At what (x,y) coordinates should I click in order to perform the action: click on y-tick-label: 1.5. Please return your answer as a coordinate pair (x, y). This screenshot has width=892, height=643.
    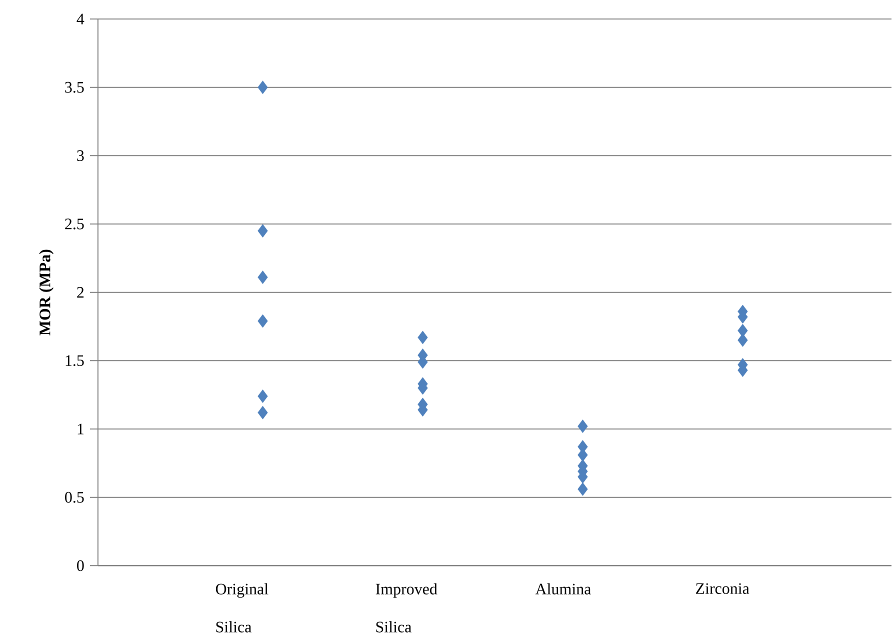
    Looking at the image, I should click on (75, 360).